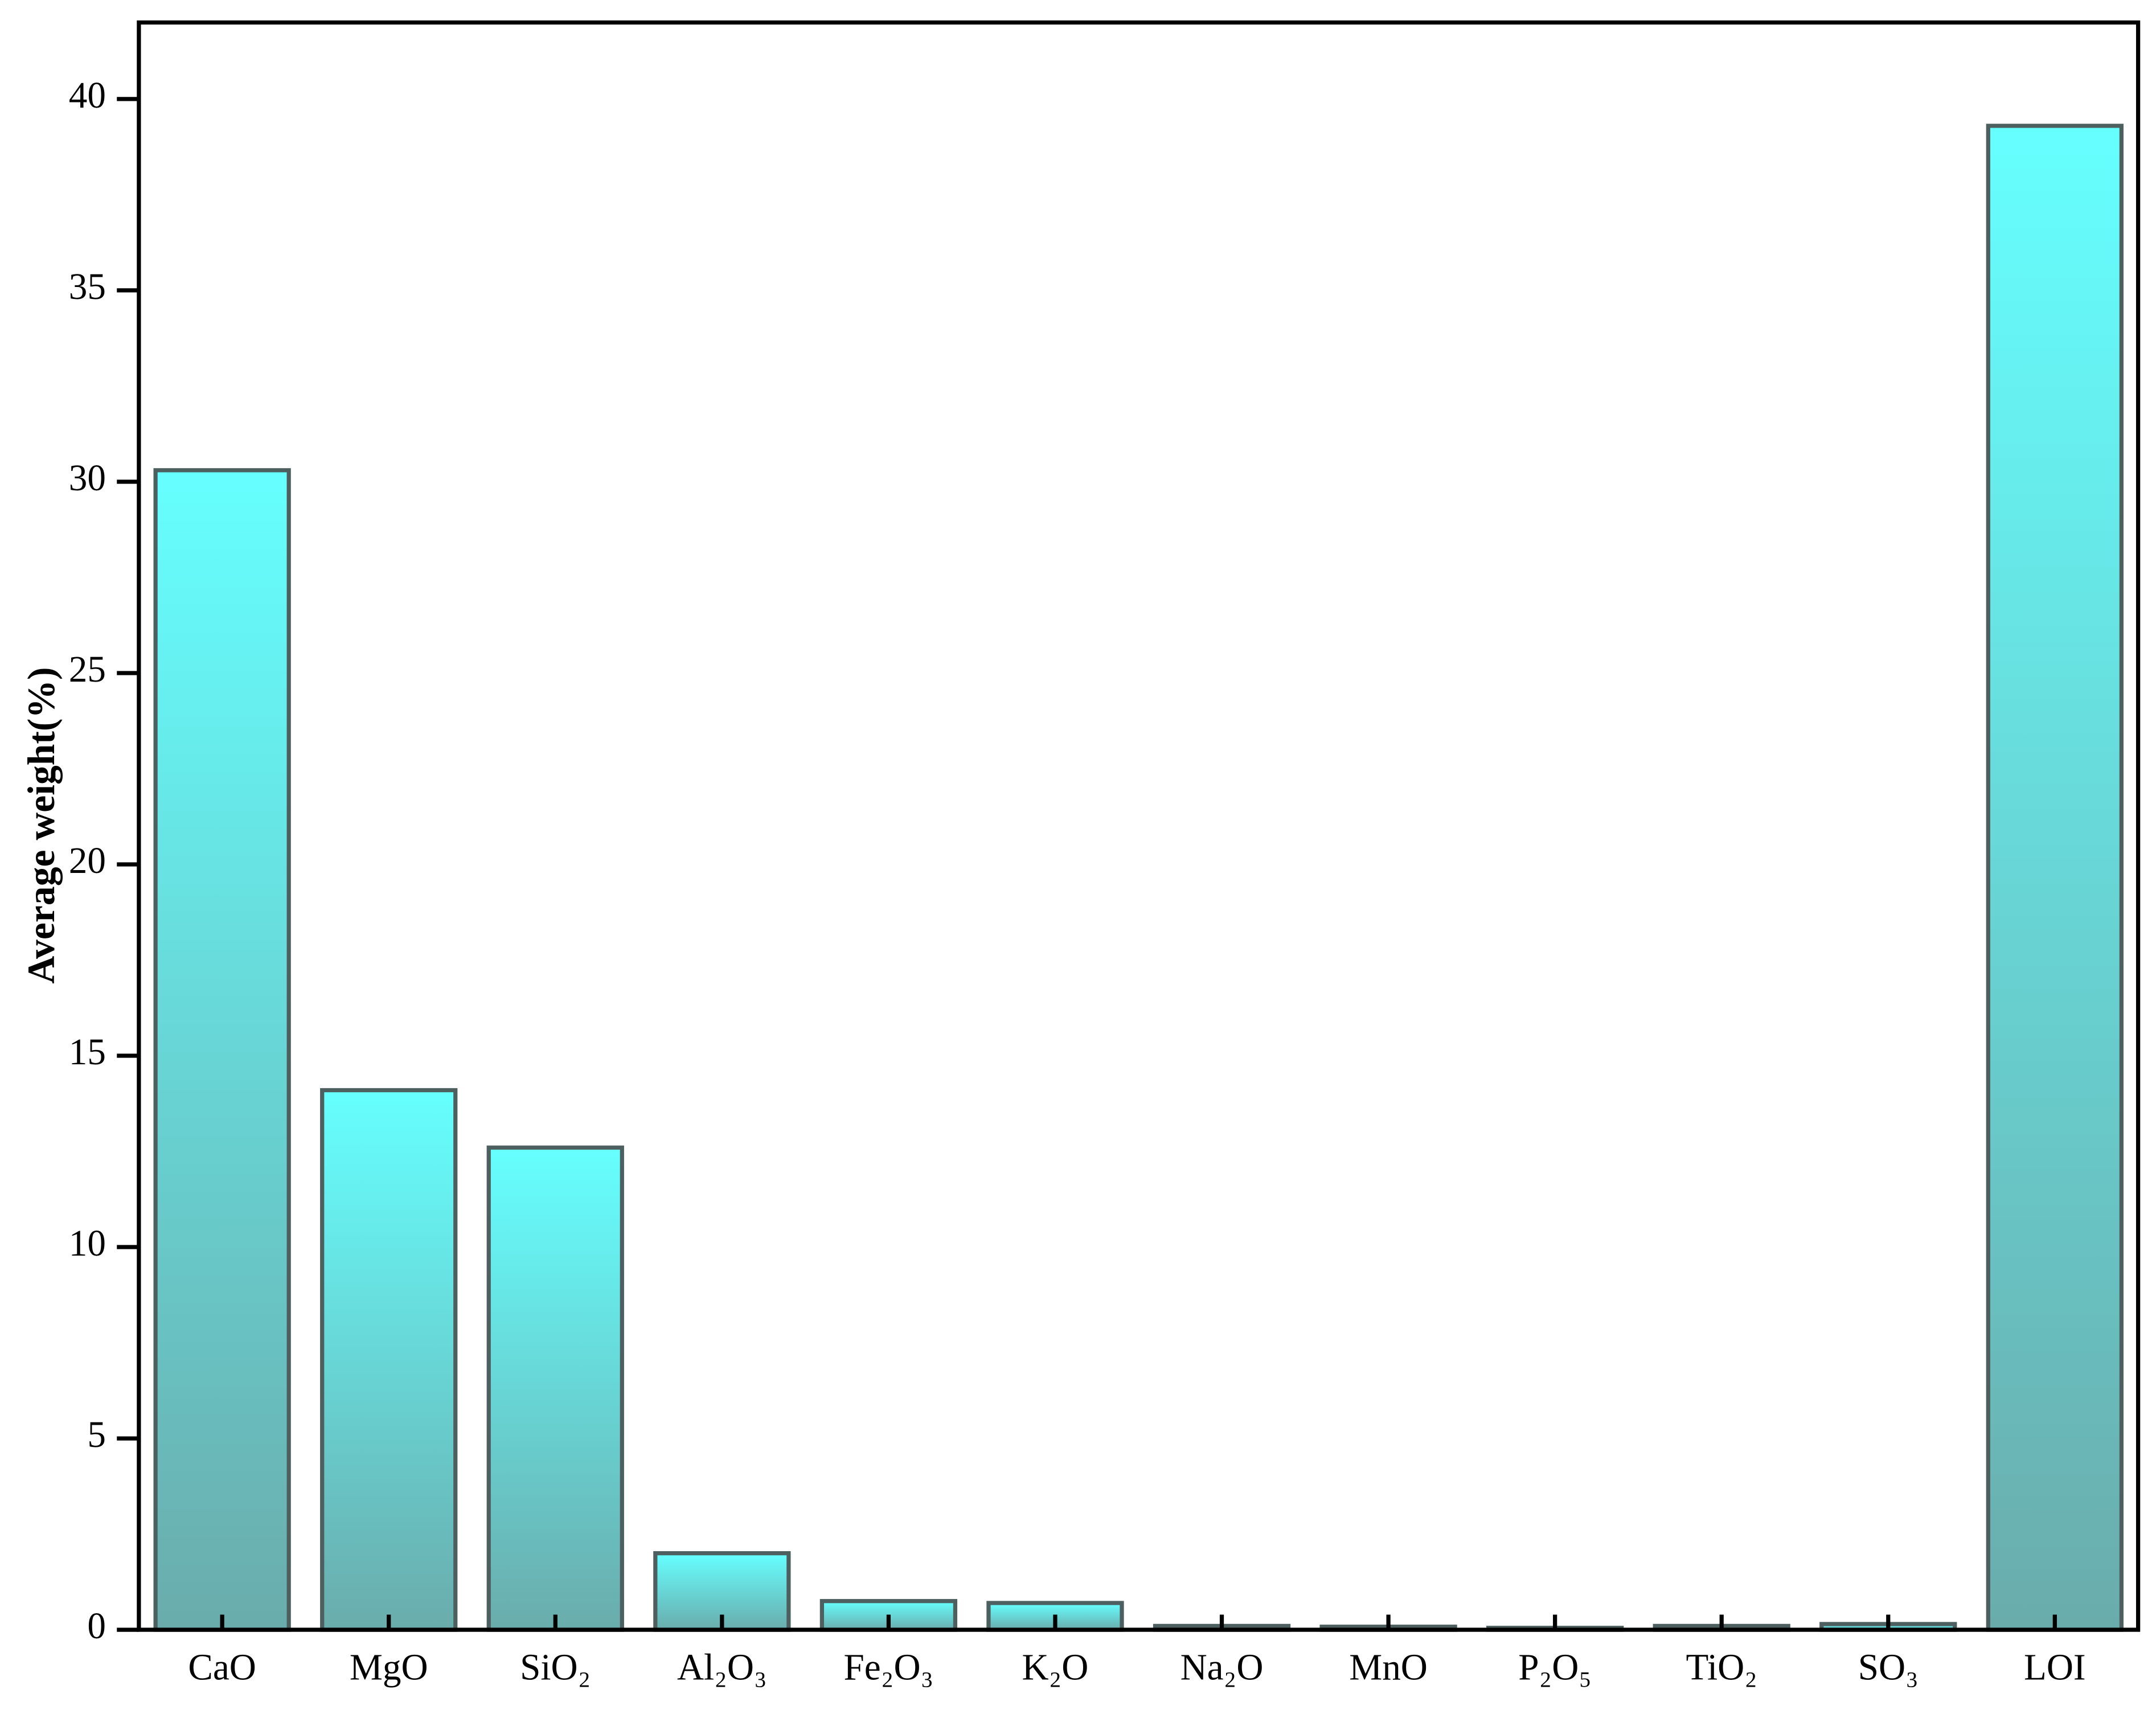 Image resolution: width=2156 pixels, height=1710 pixels. What do you see at coordinates (555, 1667) in the screenshot?
I see `x-tick-label: SiO₂` at bounding box center [555, 1667].